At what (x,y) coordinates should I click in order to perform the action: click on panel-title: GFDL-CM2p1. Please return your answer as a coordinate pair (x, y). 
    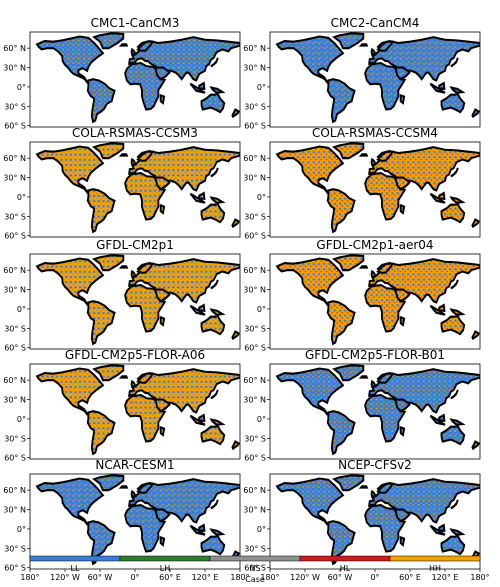
    Looking at the image, I should click on (135, 245).